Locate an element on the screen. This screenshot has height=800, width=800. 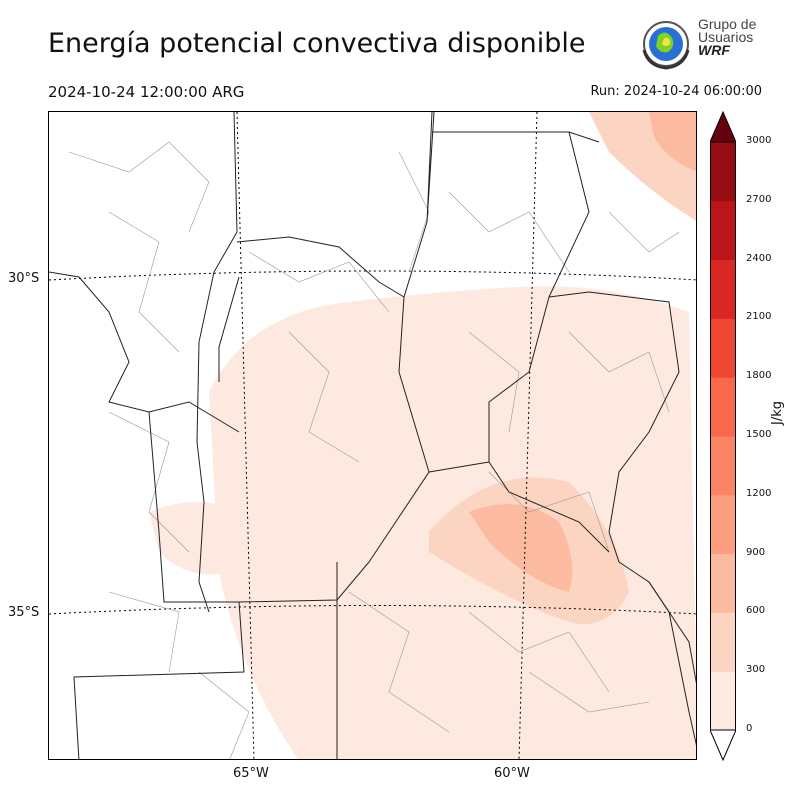
colorbar-label: J/kg is located at coordinates (777, 413).